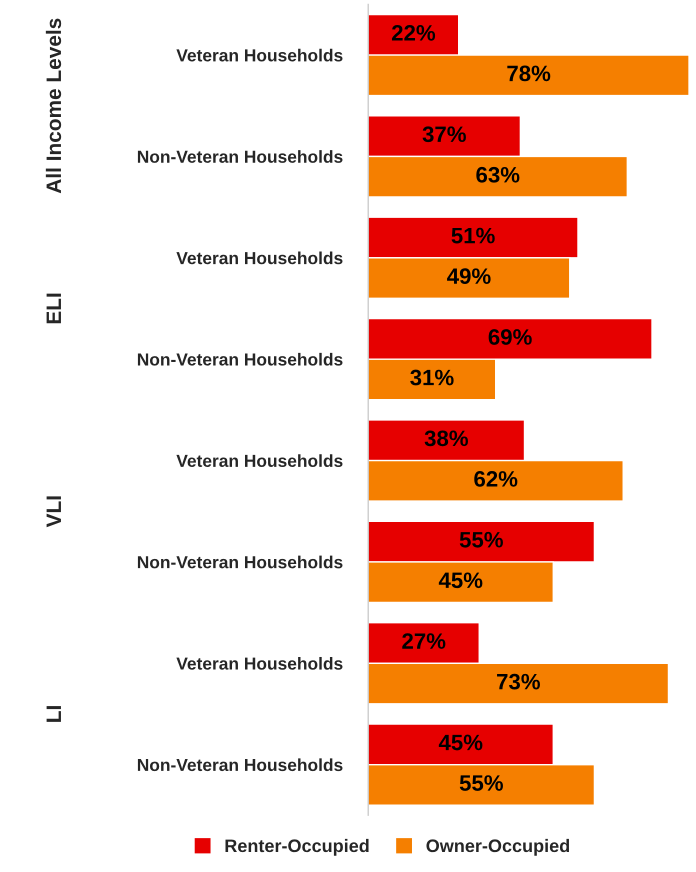 Image resolution: width=696 pixels, height=872 pixels. What do you see at coordinates (498, 174) in the screenshot?
I see `data-label: 63%` at bounding box center [498, 174].